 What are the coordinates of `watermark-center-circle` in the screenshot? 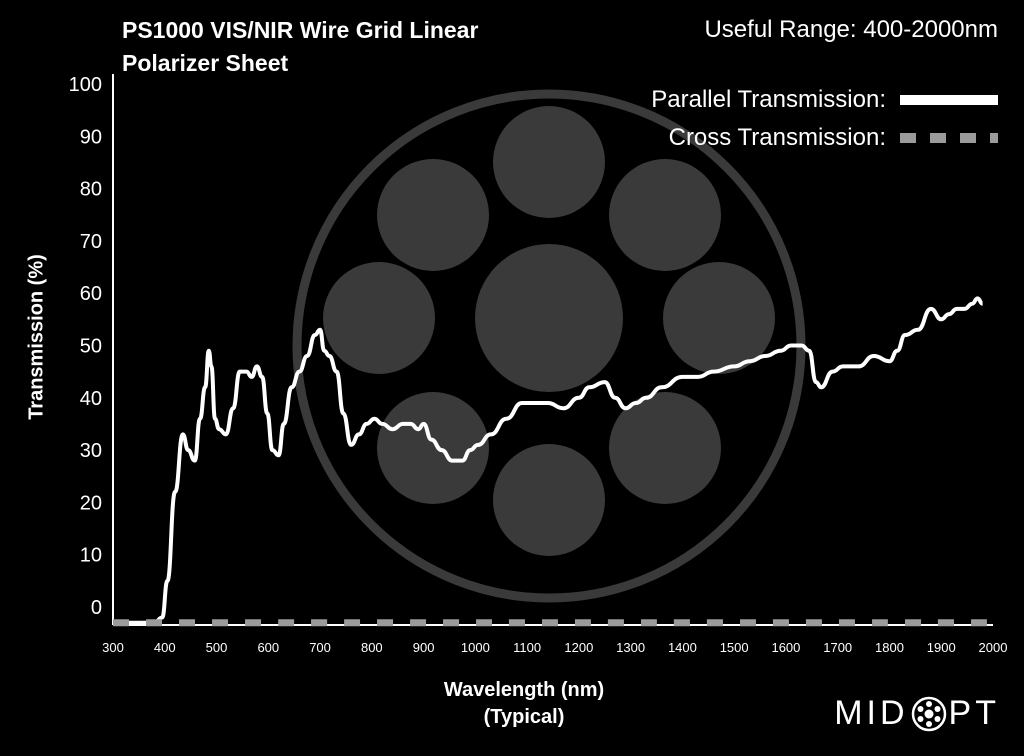 It's located at (549, 318).